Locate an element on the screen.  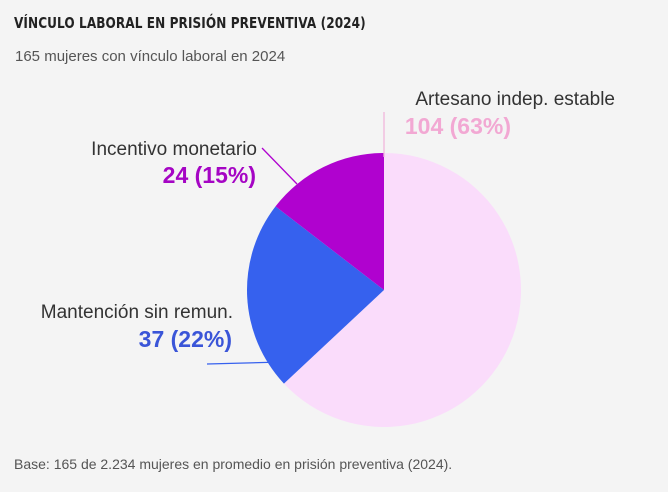
chart-subtitle: 165 mujeres con vínculo laboral en 2024 is located at coordinates (150, 56).